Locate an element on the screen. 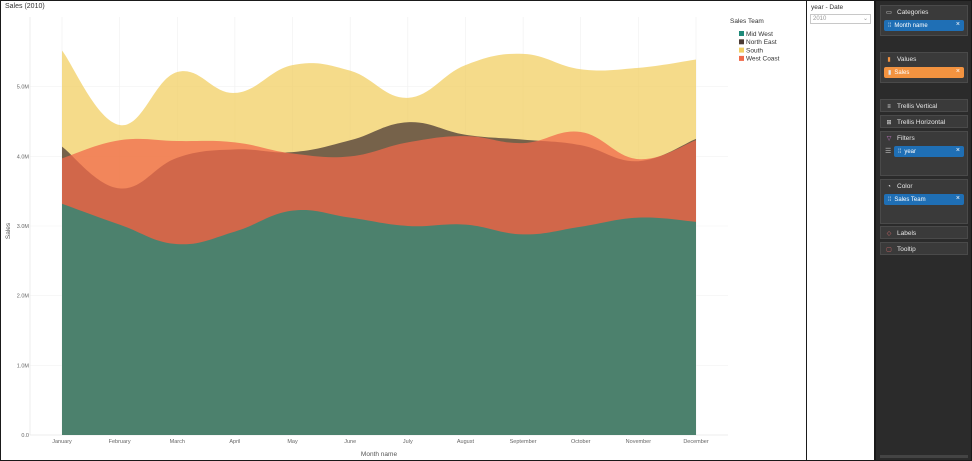  well-trellis-horizontal-title: Trellis Horizontal is located at coordinates (921, 122).